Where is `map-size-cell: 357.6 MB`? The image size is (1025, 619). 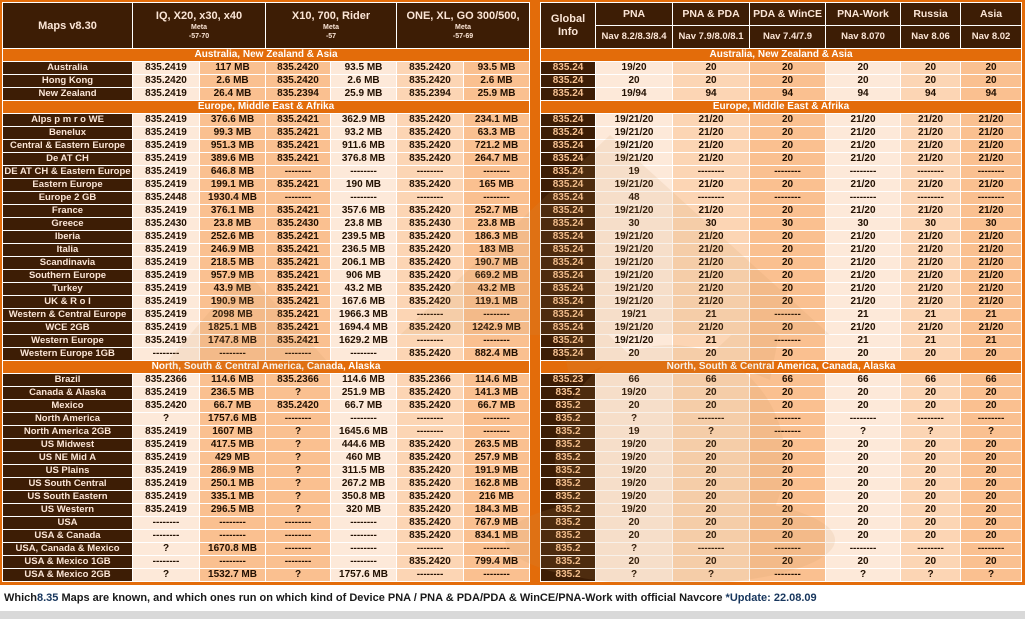
map-size-cell: 357.6 MB is located at coordinates (364, 211).